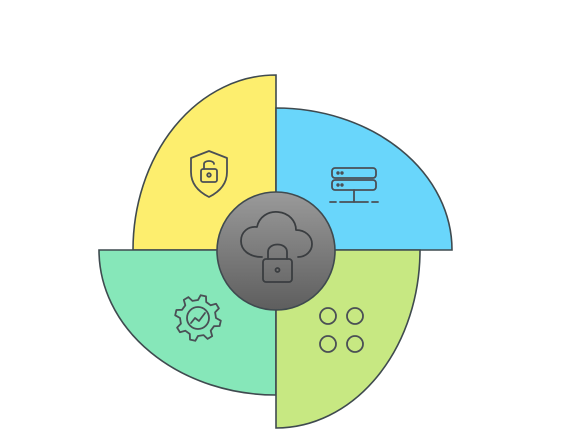 This screenshot has width=577, height=442. What do you see at coordinates (209, 174) in the screenshot?
I see `shield-lock-icon` at bounding box center [209, 174].